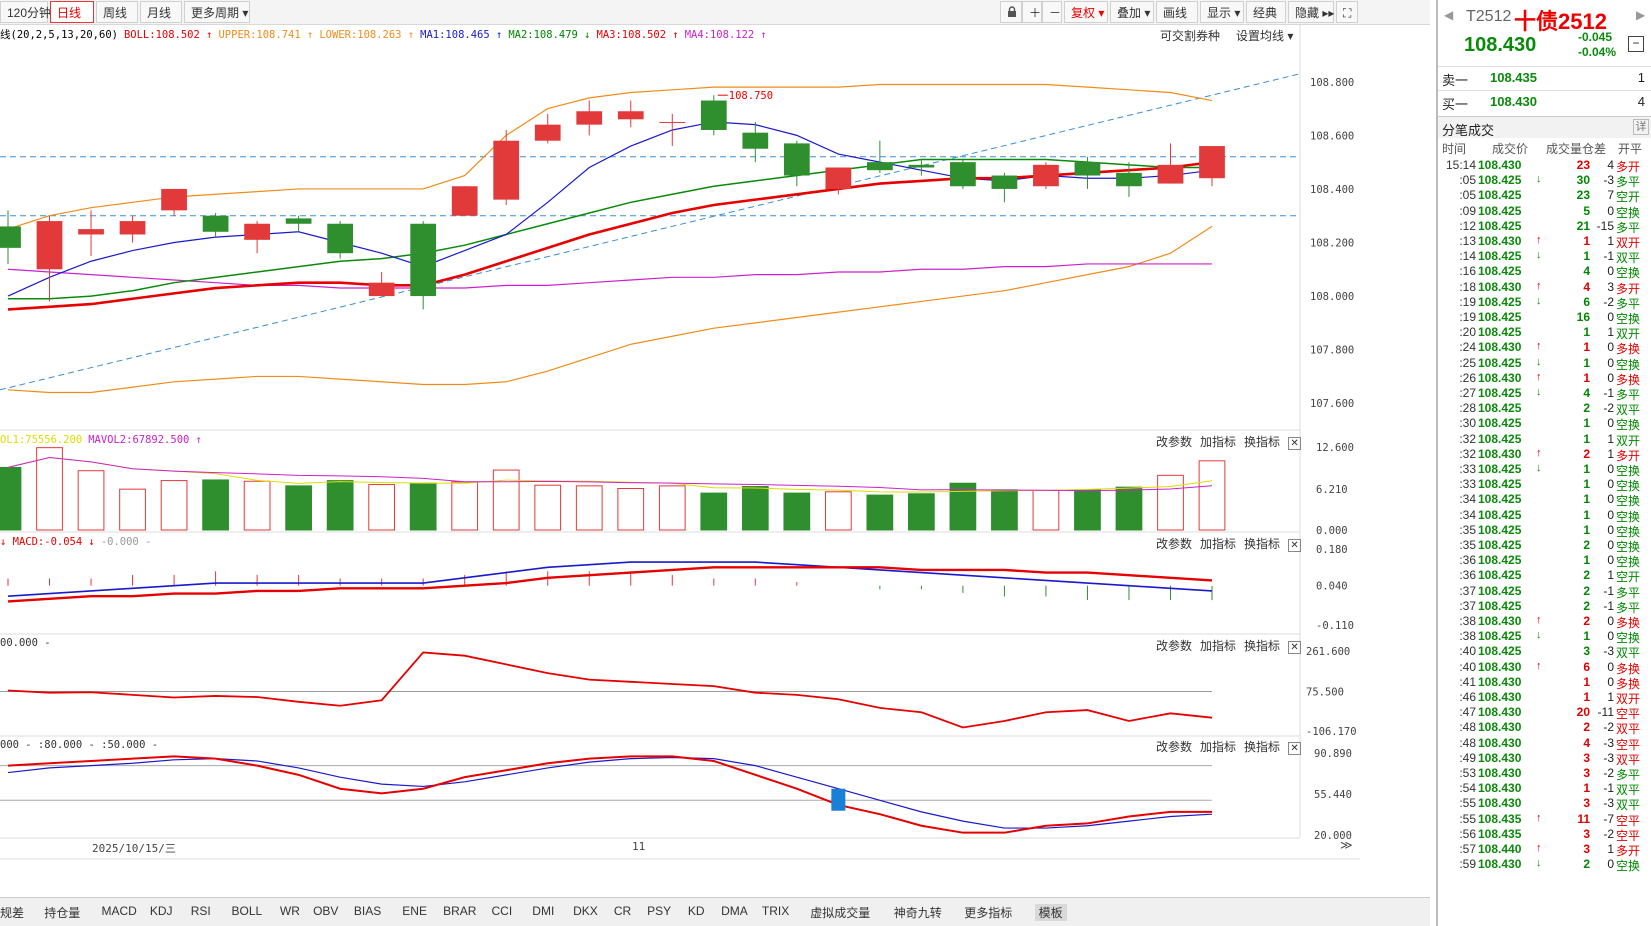  Describe the element at coordinates (460, 911) in the screenshot. I see `indicator-tab: BRAR` at that location.